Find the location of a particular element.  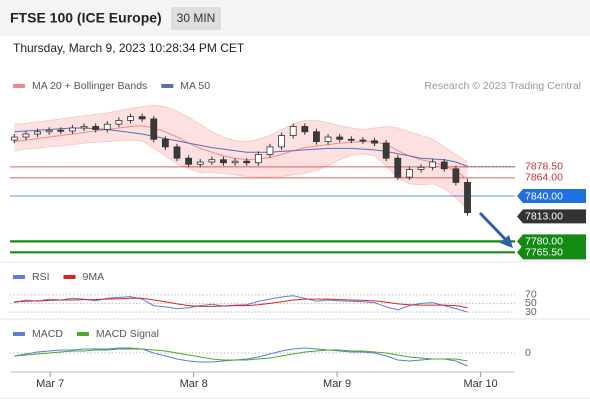

band-upper is located at coordinates (241, 133).